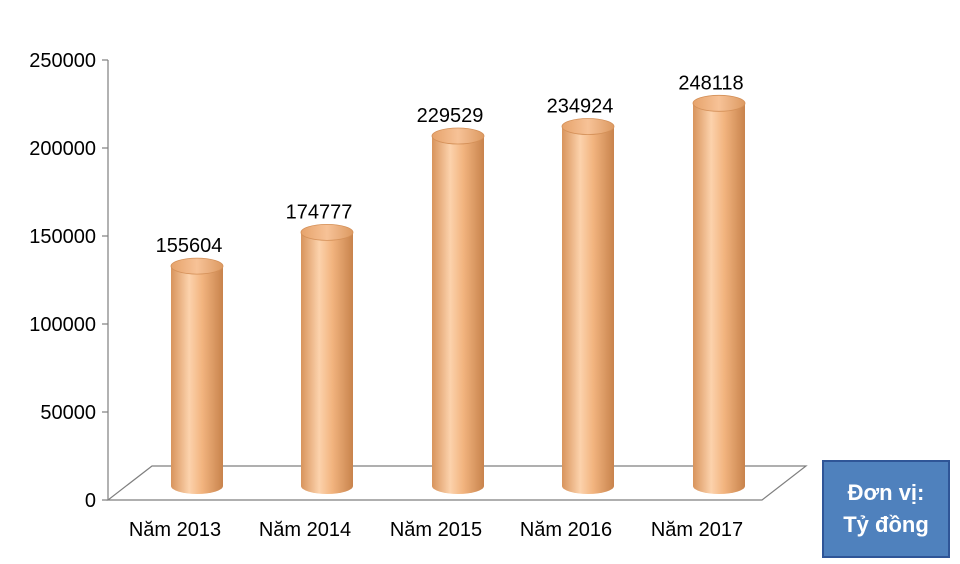 This screenshot has height=564, width=960. Describe the element at coordinates (62, 325) in the screenshot. I see `y-tick-label: 100000` at that location.